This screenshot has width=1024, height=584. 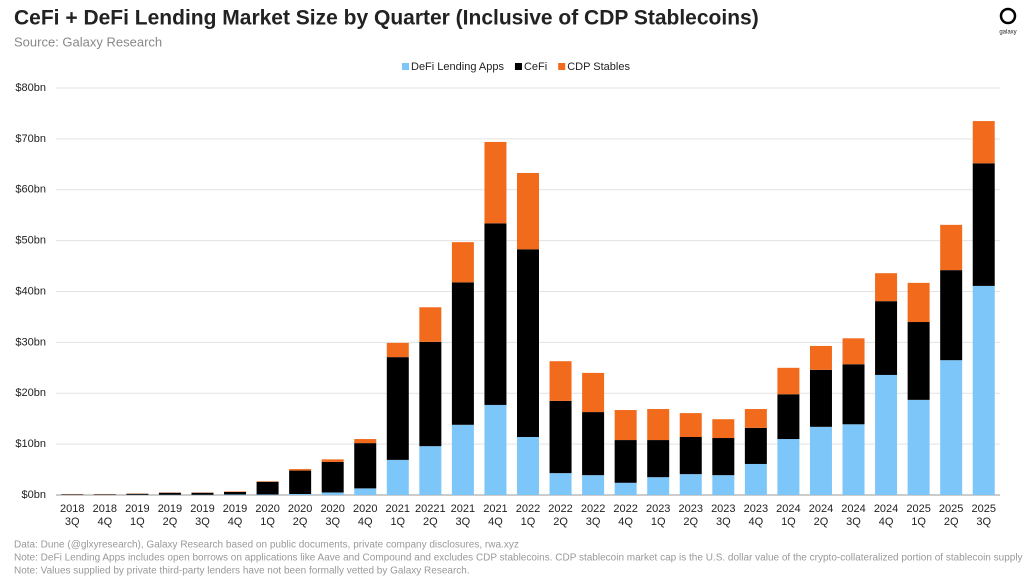 What do you see at coordinates (535, 67) in the screenshot?
I see `legend-label: CeFi` at bounding box center [535, 67].